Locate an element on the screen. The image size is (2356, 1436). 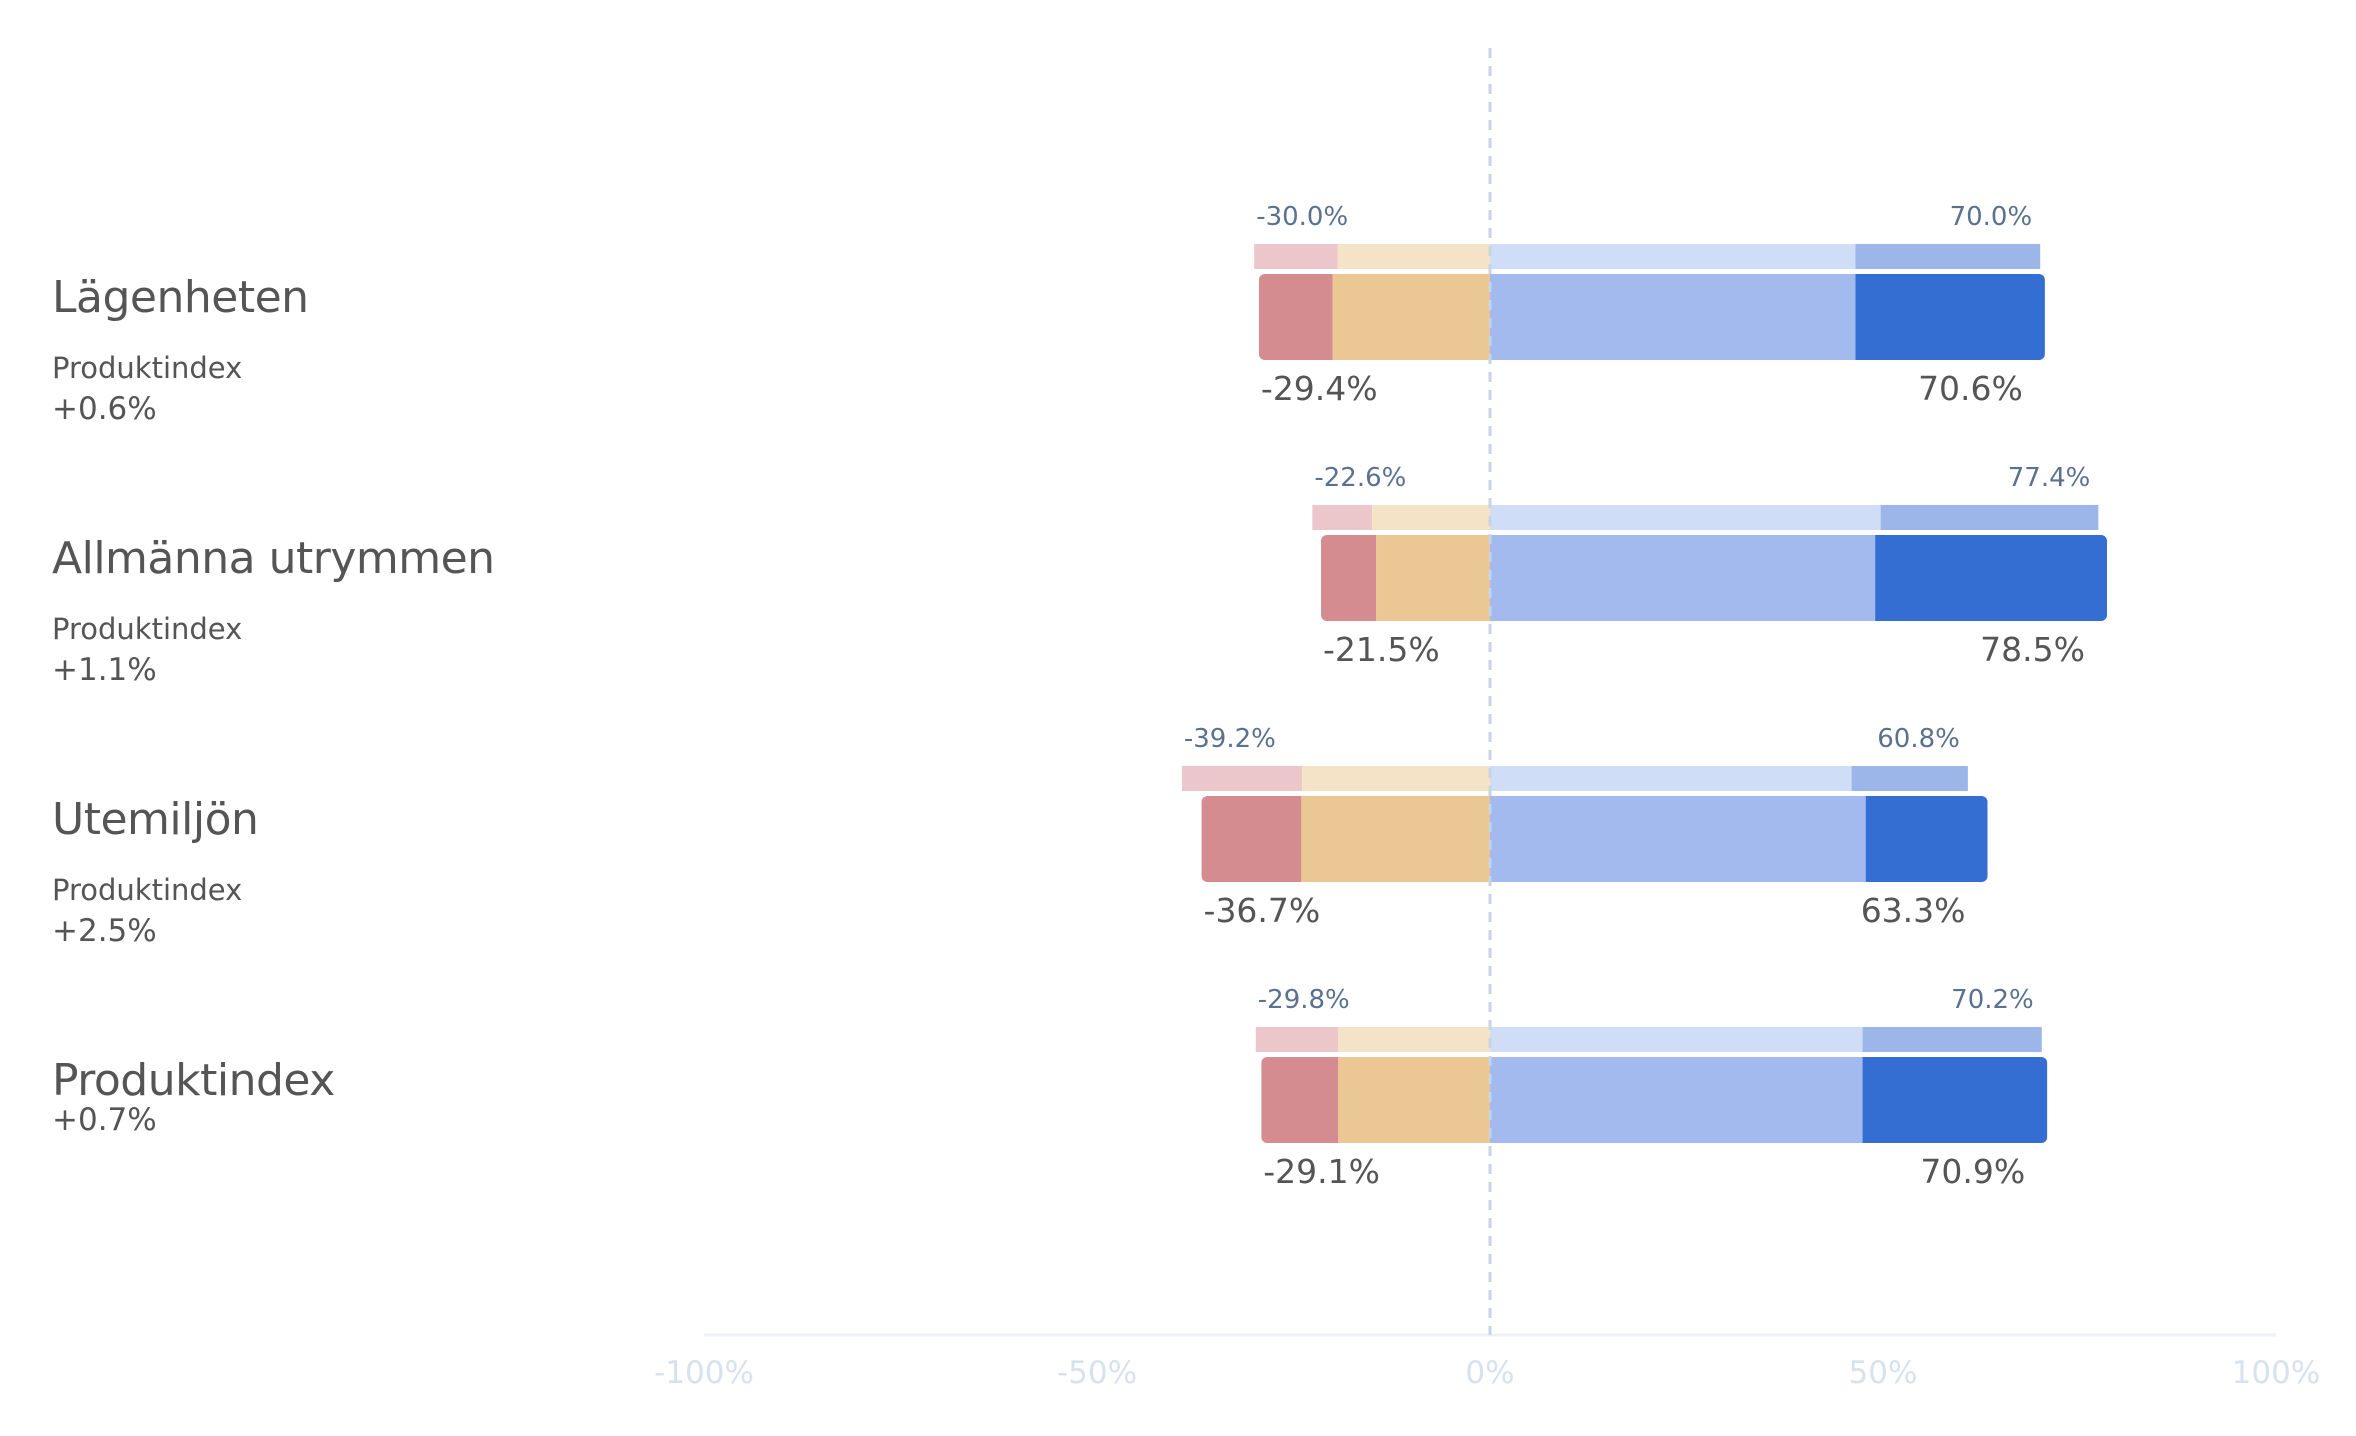
main-positive-label: 70.9% is located at coordinates (1972, 1171).